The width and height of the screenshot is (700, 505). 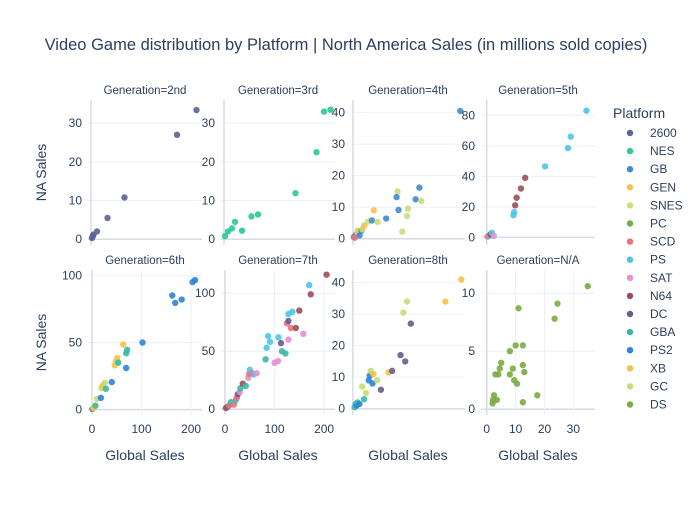 What do you see at coordinates (658, 368) in the screenshot?
I see `legend-label: XB` at bounding box center [658, 368].